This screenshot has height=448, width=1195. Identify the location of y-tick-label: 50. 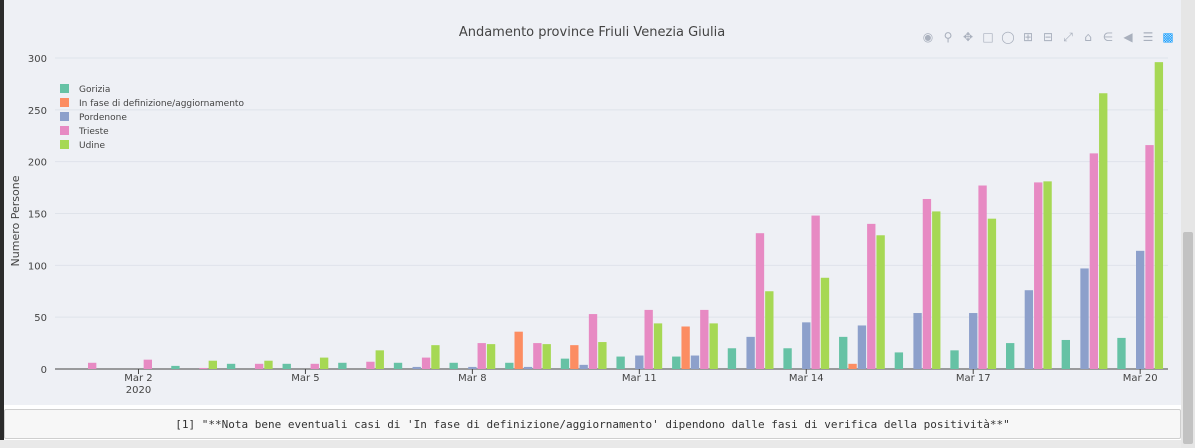
(40, 318).